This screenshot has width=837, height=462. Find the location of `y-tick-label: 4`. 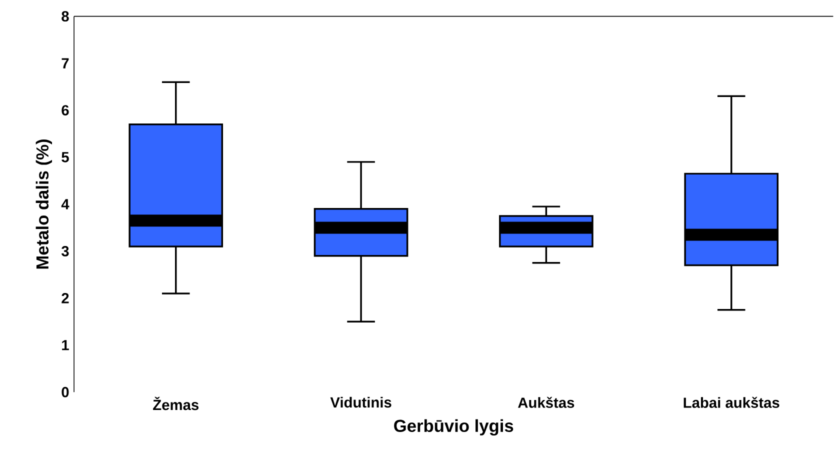

y-tick-label: 4 is located at coordinates (65, 204).